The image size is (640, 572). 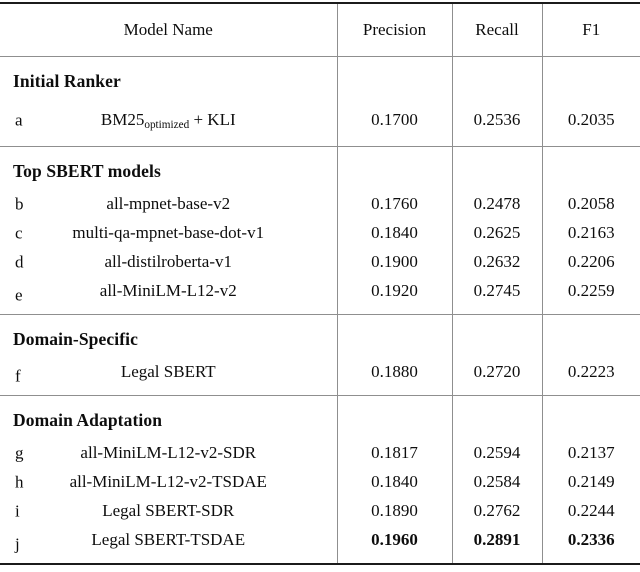 What do you see at coordinates (394, 544) in the screenshot?
I see `precision-value: 0.1960` at bounding box center [394, 544].